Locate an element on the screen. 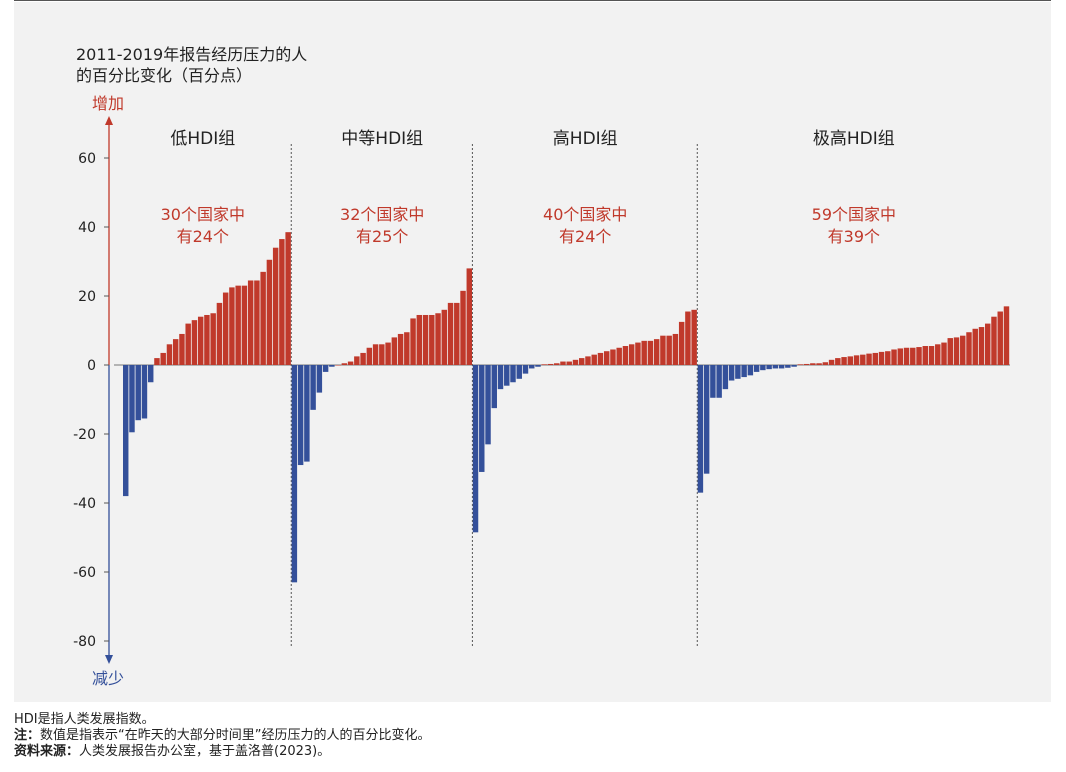  y-tick-label: -80 is located at coordinates (84, 642).